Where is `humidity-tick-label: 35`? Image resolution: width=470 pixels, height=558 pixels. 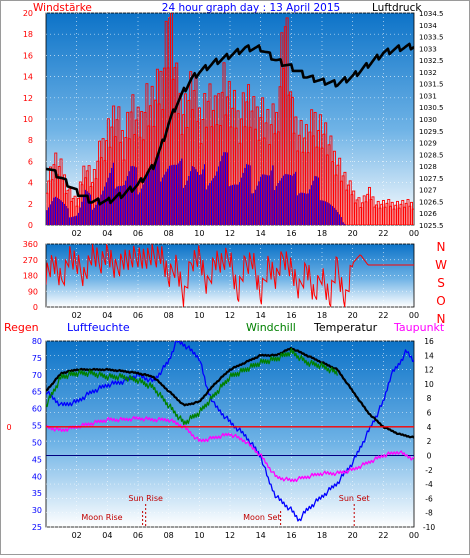 humidity-tick-label: 35 is located at coordinates (37, 493).